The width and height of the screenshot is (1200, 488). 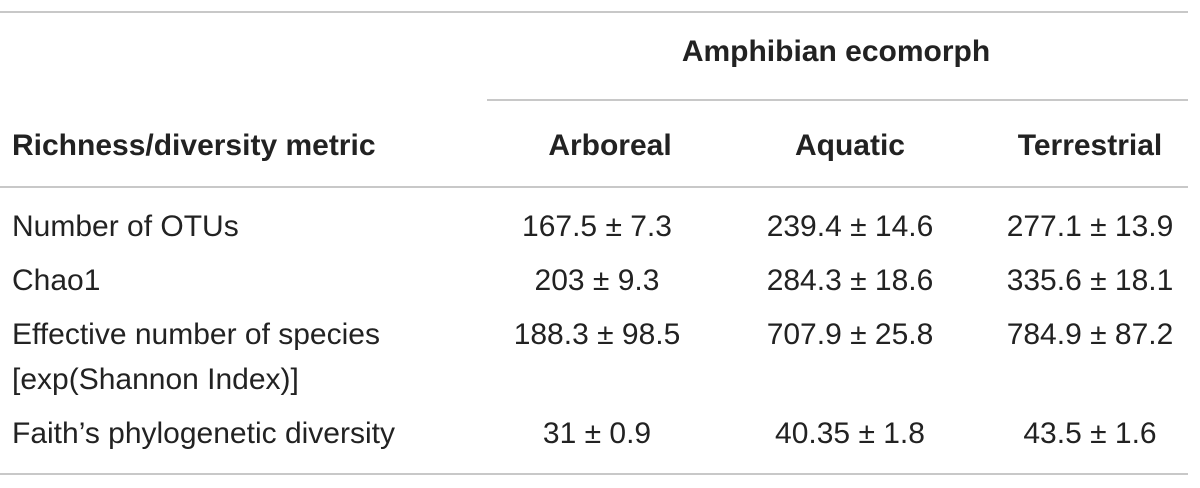 What do you see at coordinates (196, 334) in the screenshot?
I see `metric-label: Effective number of species` at bounding box center [196, 334].